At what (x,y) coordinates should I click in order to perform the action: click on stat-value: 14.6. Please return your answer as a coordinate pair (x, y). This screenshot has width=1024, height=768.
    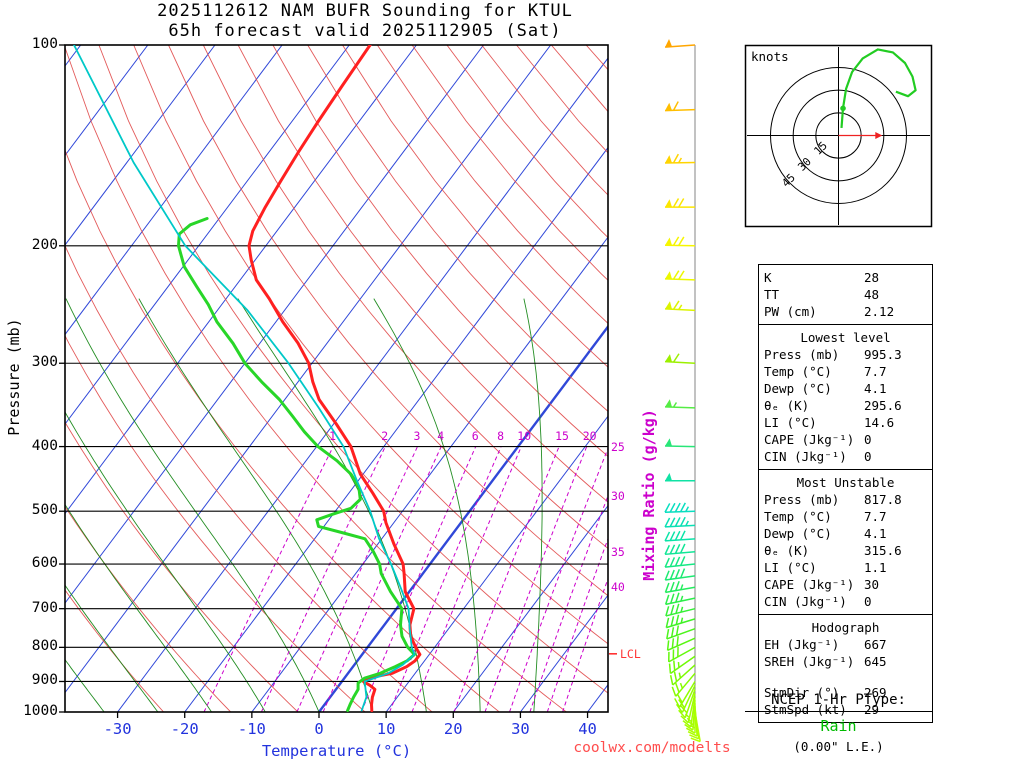
    Looking at the image, I should click on (879, 422).